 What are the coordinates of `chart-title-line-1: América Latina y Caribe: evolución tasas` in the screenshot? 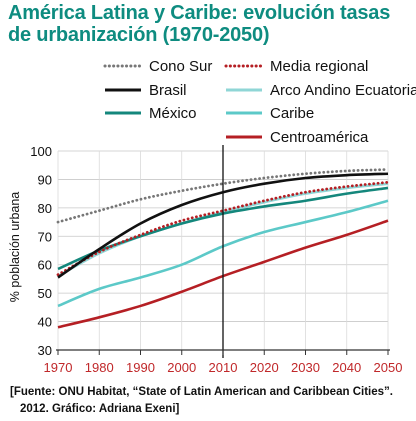 It's located at (199, 13).